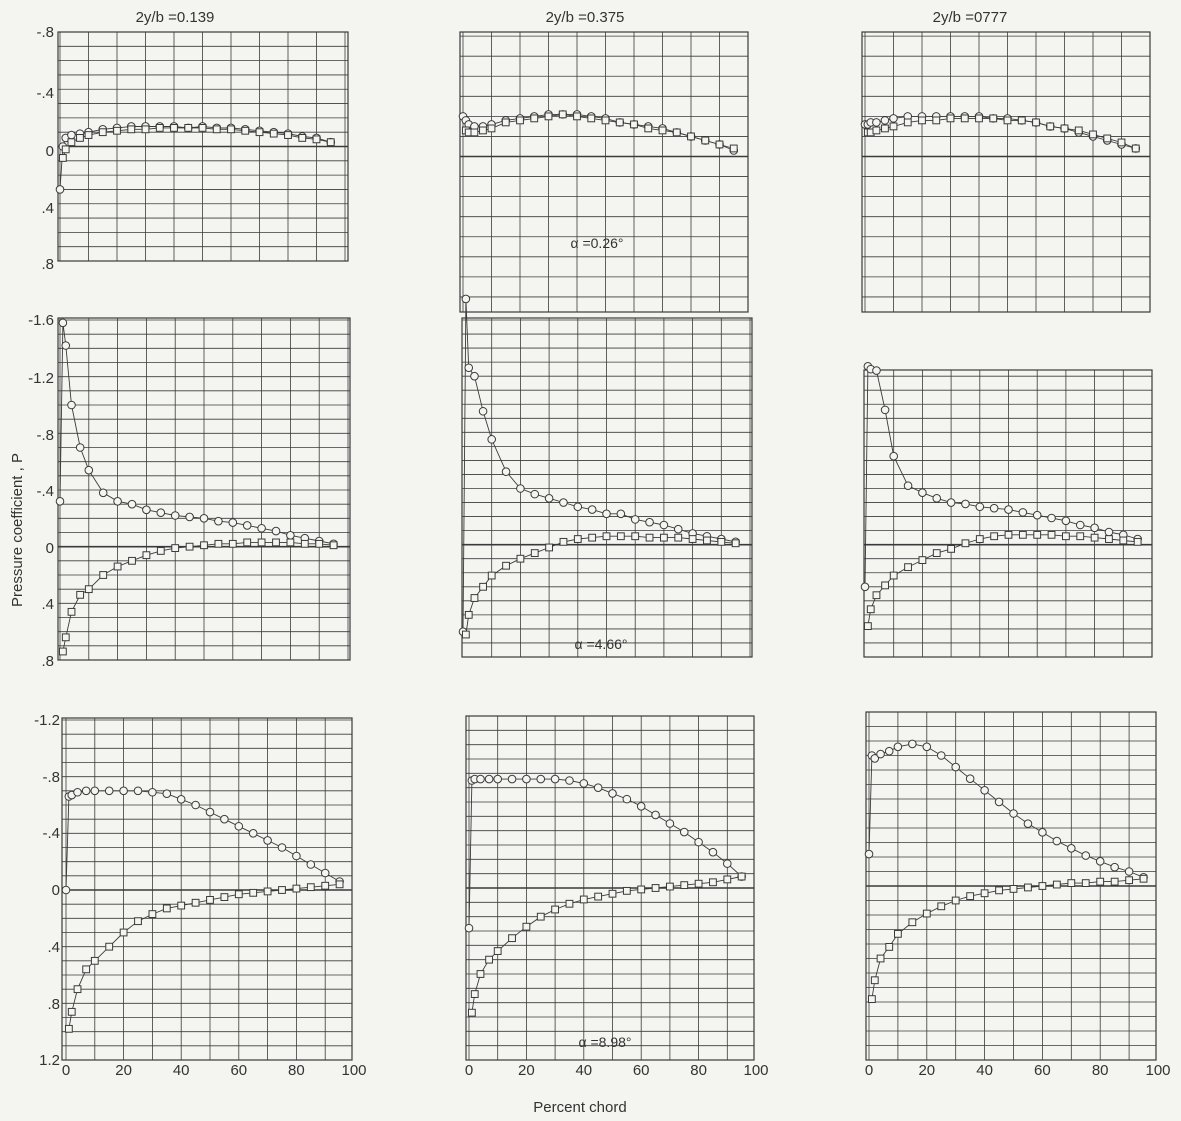  Describe the element at coordinates (600, 644) in the screenshot. I see `alpha-label: α =4.66°` at that location.